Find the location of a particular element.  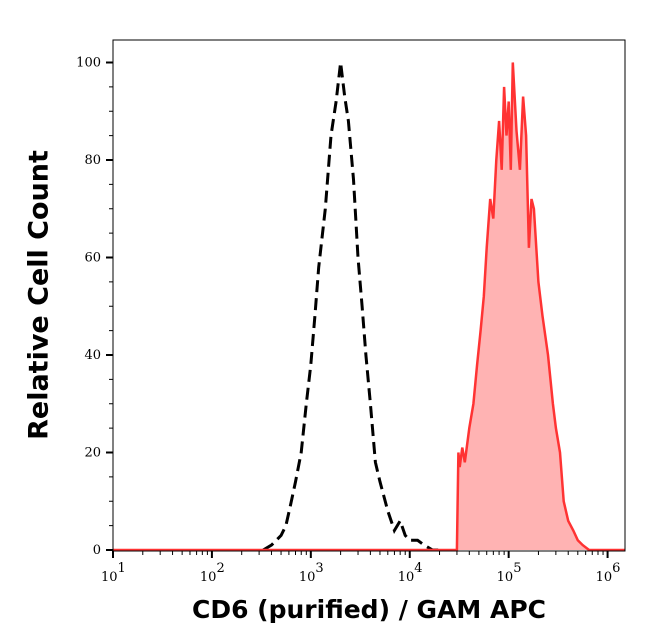

x-tick-label: 10¹ is located at coordinates (113, 573).